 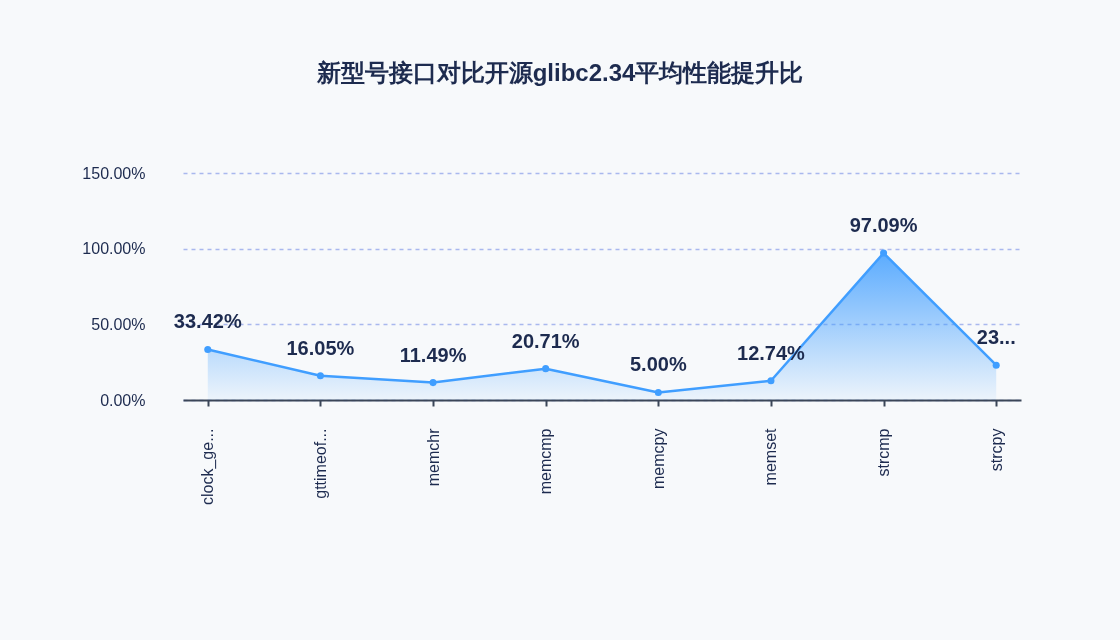 I want to click on data-label: 5.00%, so click(x=658, y=364).